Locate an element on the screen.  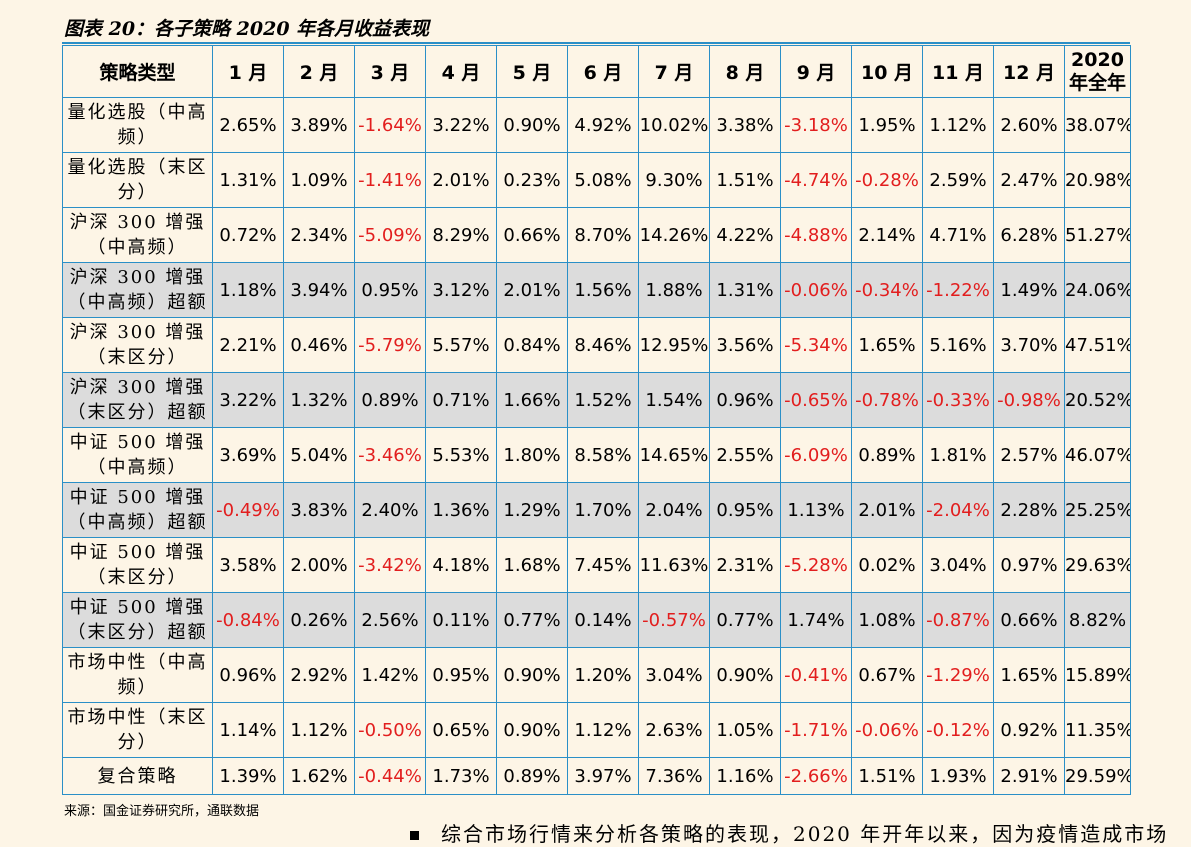
monthly-return-cell: -0.87% is located at coordinates (958, 620).